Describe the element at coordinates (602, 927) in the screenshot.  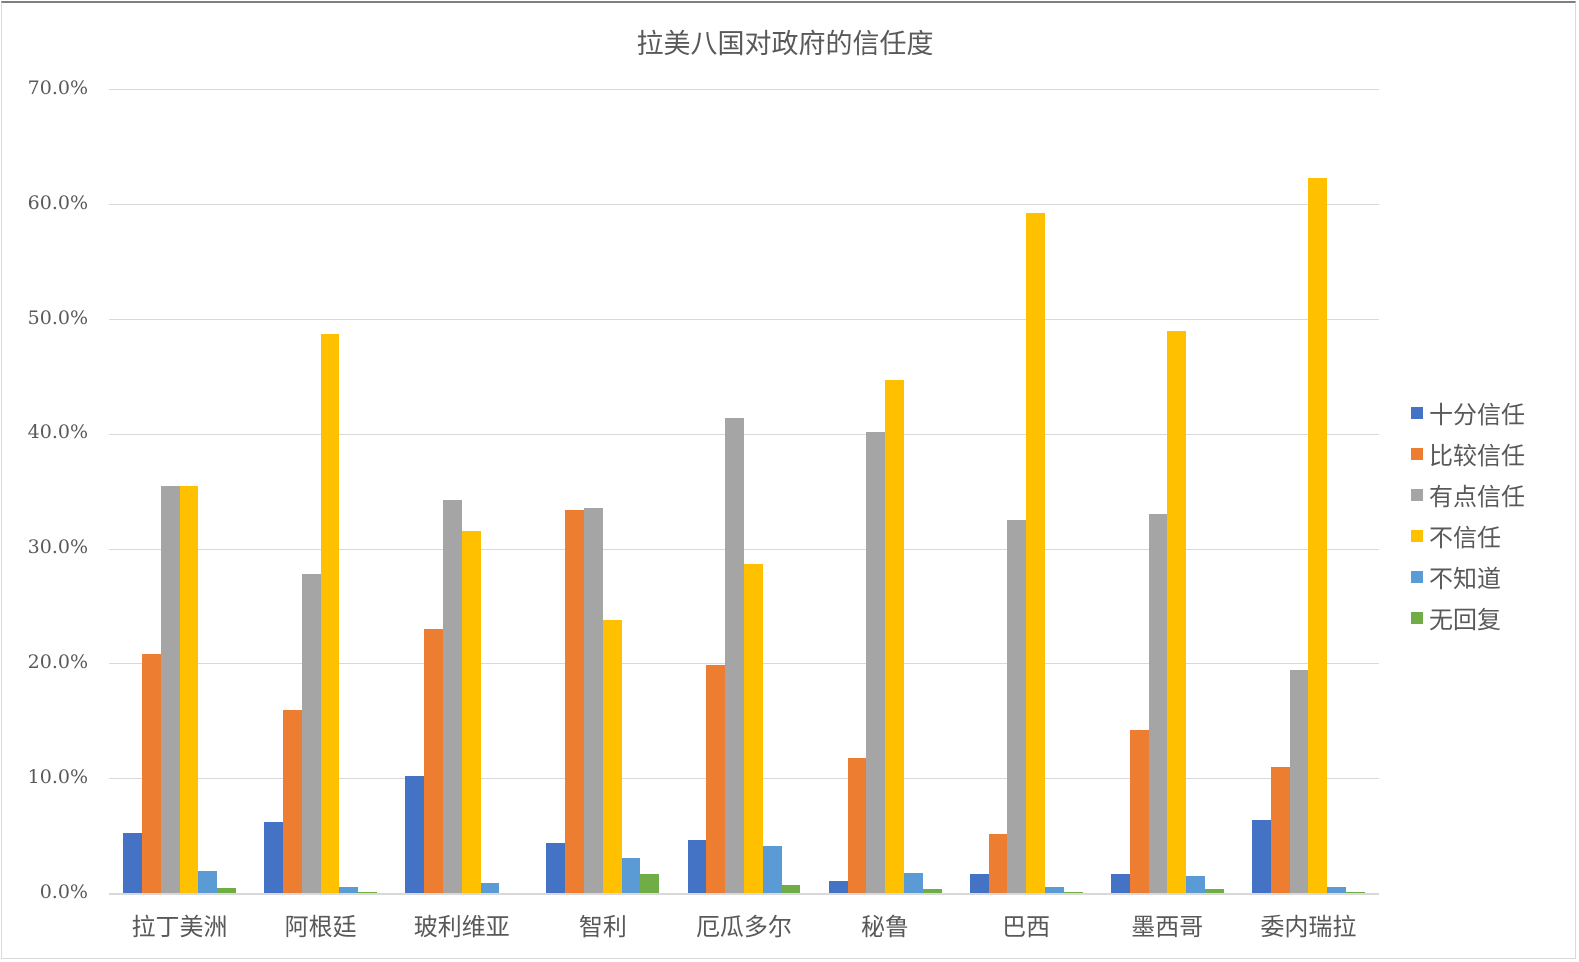
I see `x-tick-label: 智利` at that location.